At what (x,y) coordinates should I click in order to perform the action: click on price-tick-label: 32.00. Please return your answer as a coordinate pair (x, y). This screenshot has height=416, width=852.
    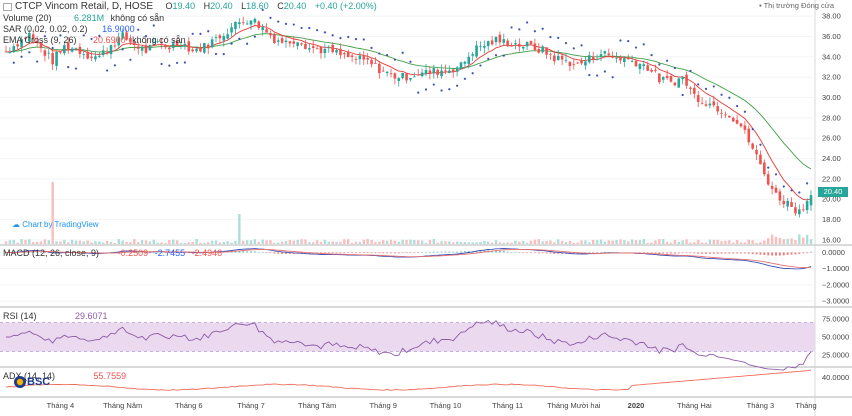
    Looking at the image, I should click on (831, 77).